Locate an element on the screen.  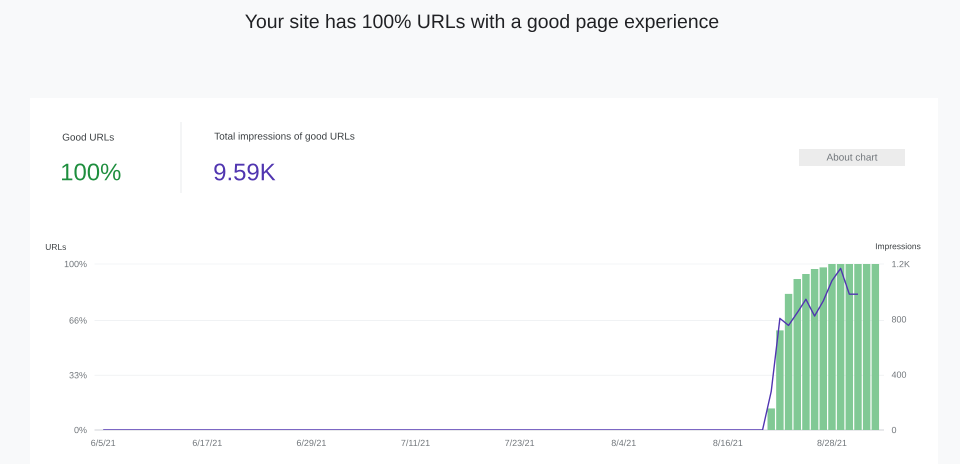
y-tick-label: 33% is located at coordinates (78, 375).